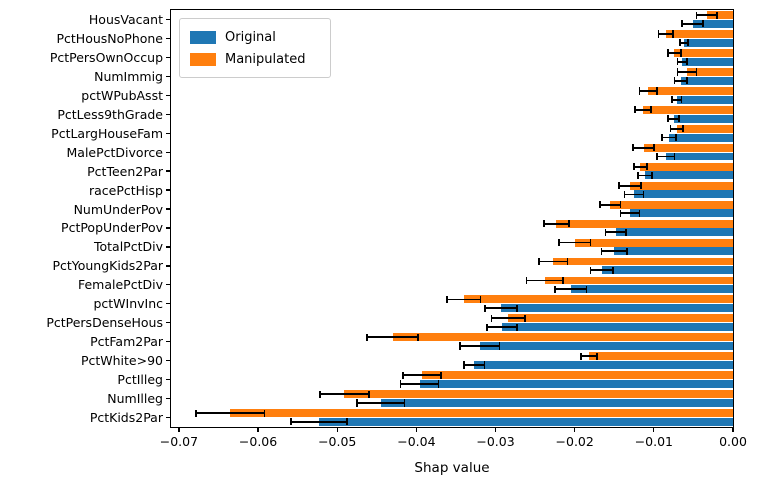 The height and width of the screenshot is (490, 761). What do you see at coordinates (203, 37) in the screenshot?
I see `legend-swatch-original` at bounding box center [203, 37].